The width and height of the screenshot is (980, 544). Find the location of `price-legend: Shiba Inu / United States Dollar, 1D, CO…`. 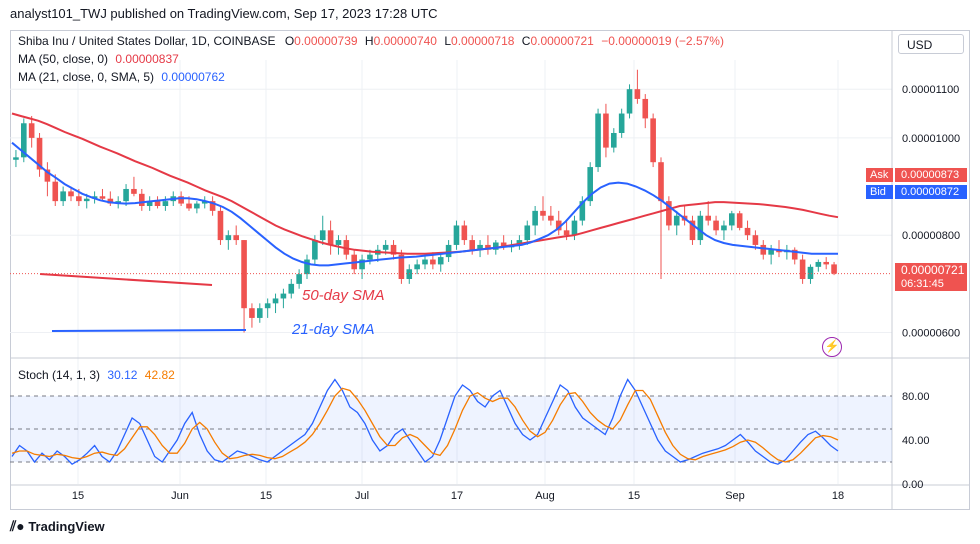

price-legend: Shiba Inu / United States Dollar, 1D, CO… is located at coordinates (371, 41).